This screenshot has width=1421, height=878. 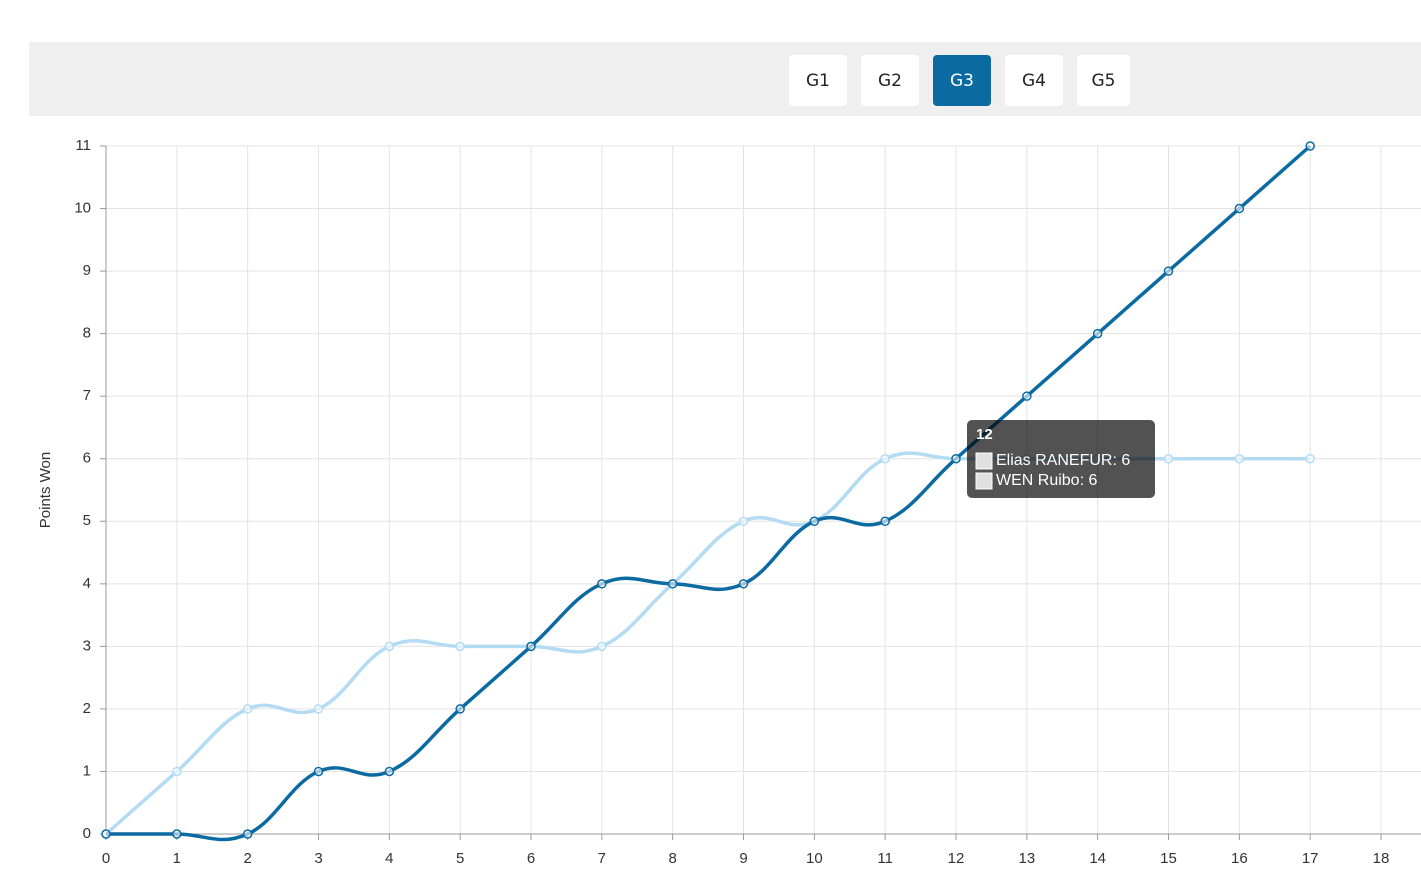 What do you see at coordinates (87, 395) in the screenshot?
I see `y-tick-label: 7` at bounding box center [87, 395].